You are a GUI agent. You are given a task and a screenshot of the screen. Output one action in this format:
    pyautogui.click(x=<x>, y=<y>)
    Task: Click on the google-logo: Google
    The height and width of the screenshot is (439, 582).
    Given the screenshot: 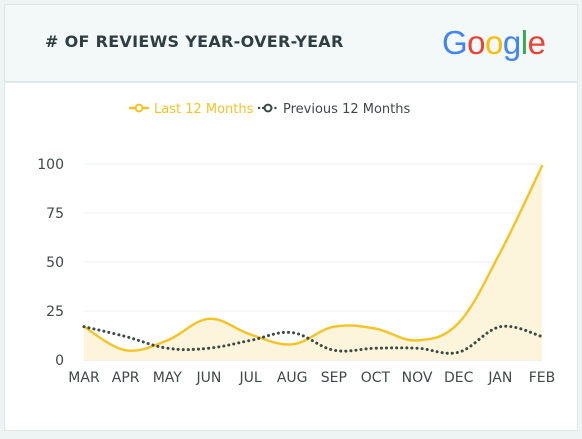 What is the action you would take?
    pyautogui.click(x=494, y=43)
    